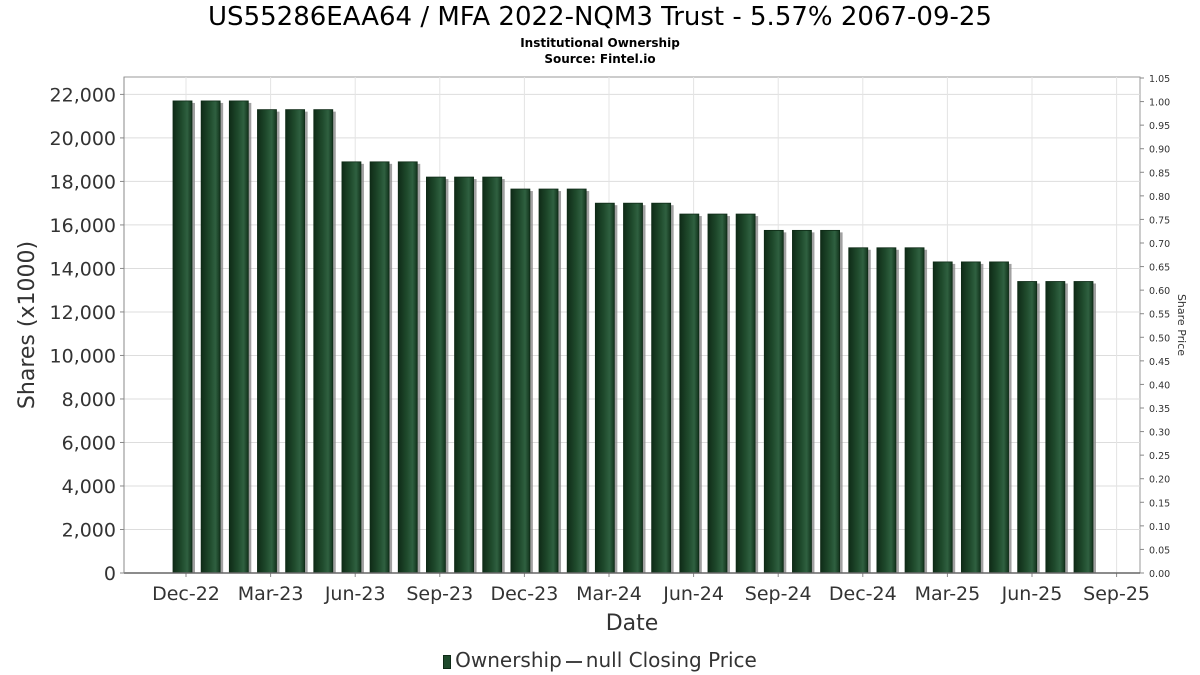  I want to click on y2-tick-label: 0.35, so click(1159, 409).